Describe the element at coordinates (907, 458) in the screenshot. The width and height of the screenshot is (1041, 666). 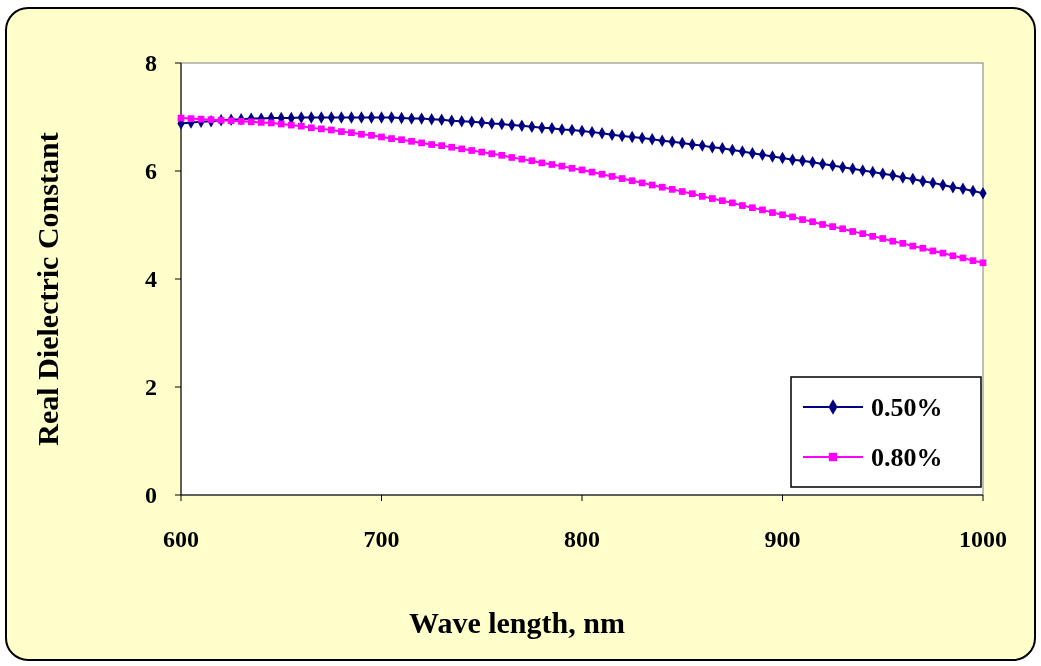
I see `legend-label: 0.80%` at that location.